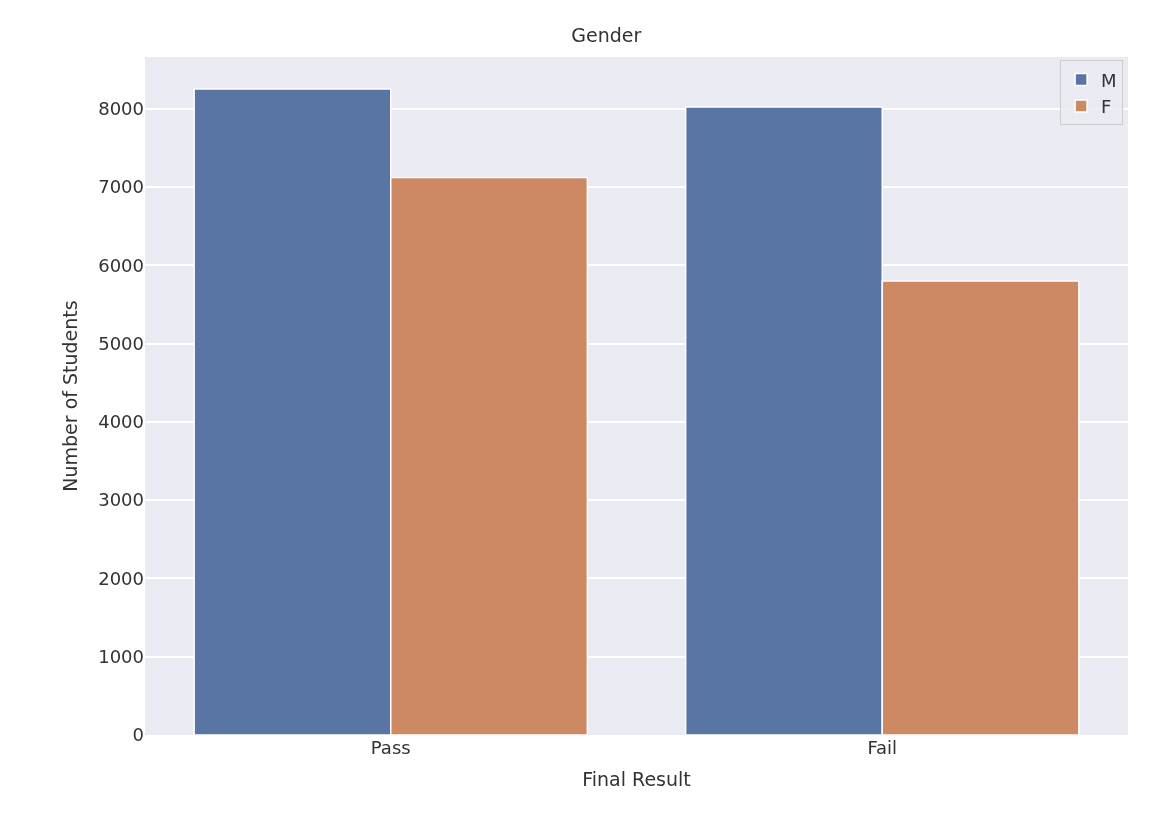 This screenshot has height=830, width=1166. What do you see at coordinates (70, 396) in the screenshot?
I see `y-axis-title: Number of Students` at bounding box center [70, 396].